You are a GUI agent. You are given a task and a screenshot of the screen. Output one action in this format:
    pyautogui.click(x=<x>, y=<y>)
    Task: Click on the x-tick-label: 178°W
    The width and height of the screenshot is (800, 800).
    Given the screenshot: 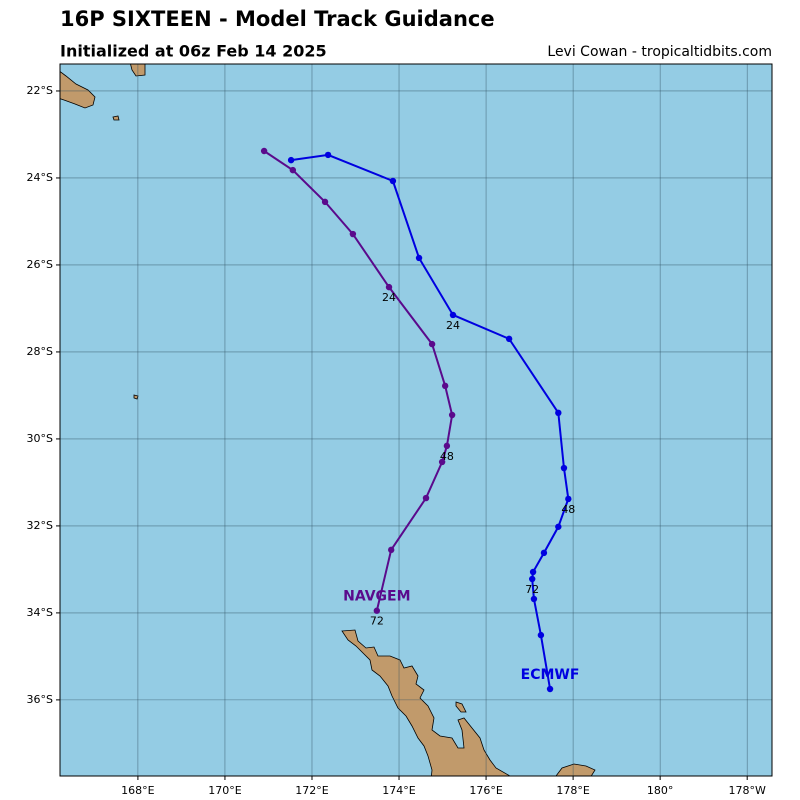 What is the action you would take?
    pyautogui.click(x=747, y=790)
    